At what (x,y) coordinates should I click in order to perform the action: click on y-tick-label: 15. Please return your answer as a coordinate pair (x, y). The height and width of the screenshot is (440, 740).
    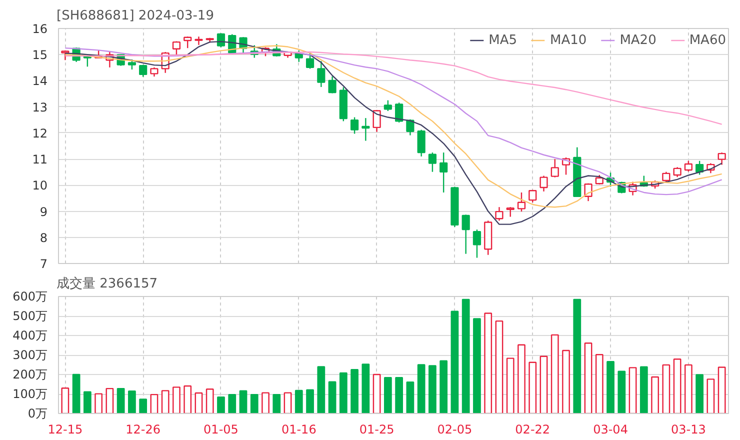
    Looking at the image, I should click on (40, 55).